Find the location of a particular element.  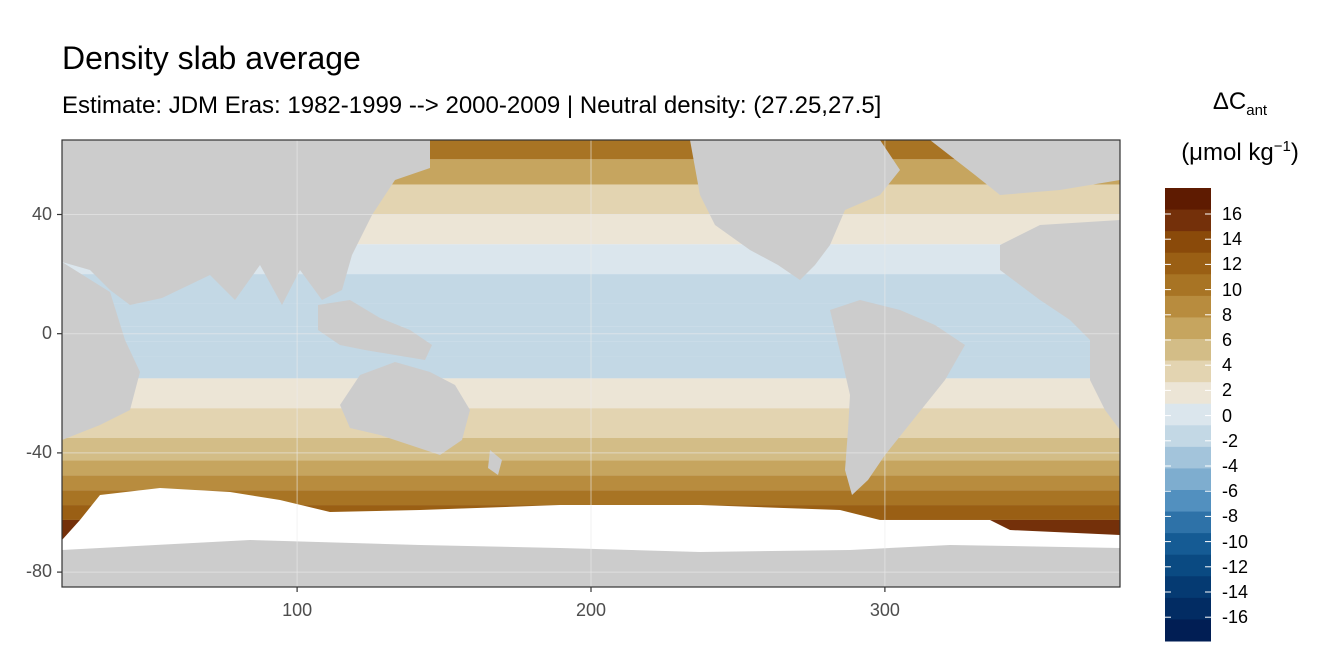

land-maritime-asia is located at coordinates (375, 330).